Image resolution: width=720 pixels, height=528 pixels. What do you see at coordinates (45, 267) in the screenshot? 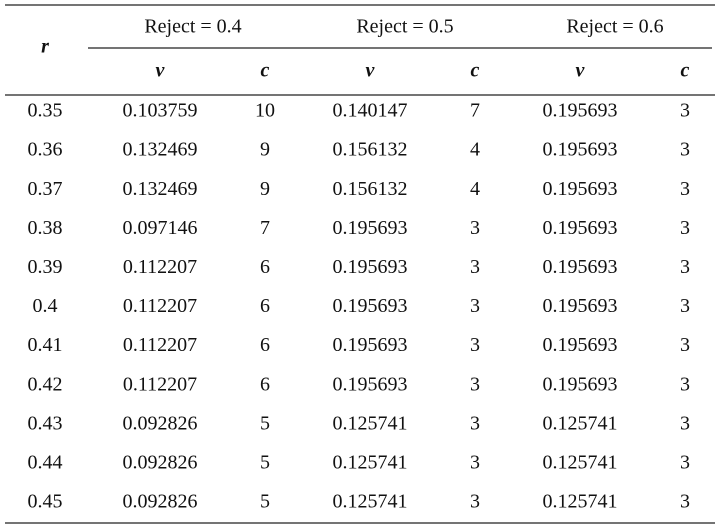
I see `row-label: 0.39` at bounding box center [45, 267].